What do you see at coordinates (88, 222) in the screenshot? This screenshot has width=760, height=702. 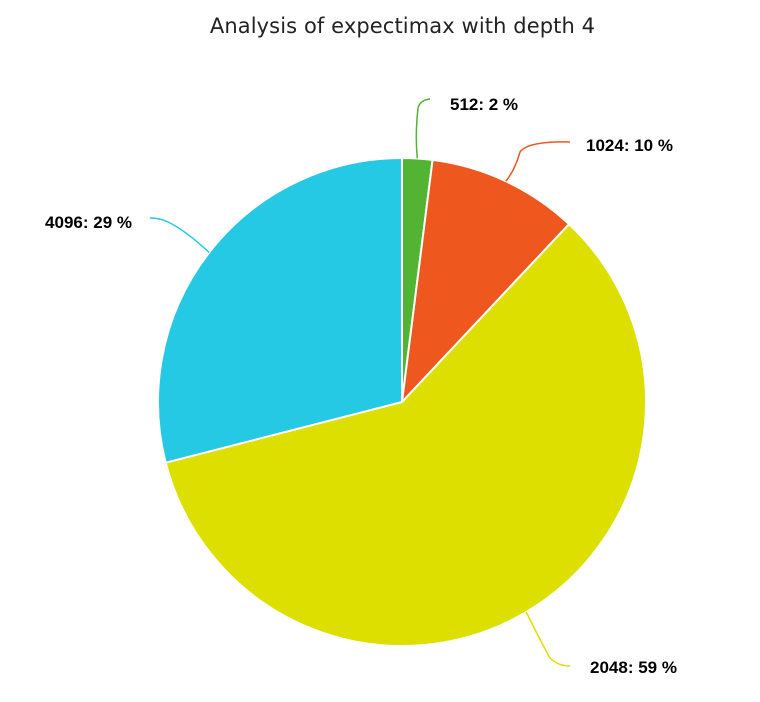 I see `slice-label-4096: 4096: 29 %` at bounding box center [88, 222].